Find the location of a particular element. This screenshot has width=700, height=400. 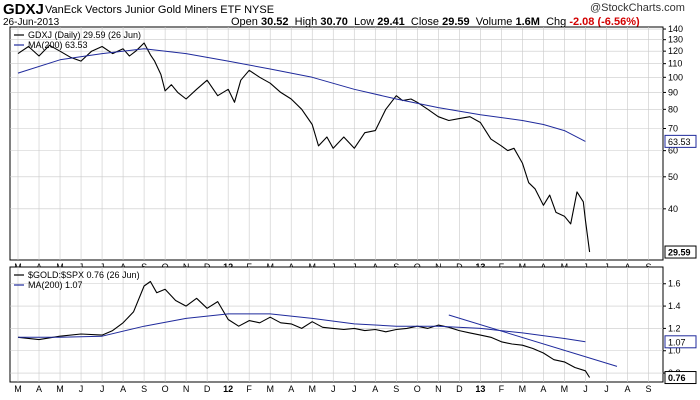

panel-2-month-label: 13 is located at coordinates (480, 389).